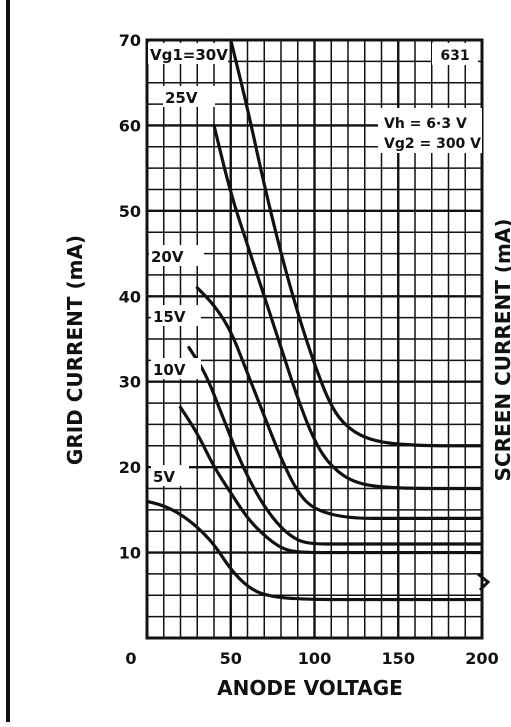 The image size is (511, 727). Describe the element at coordinates (169, 370) in the screenshot. I see `curve-label: 10V` at that location.